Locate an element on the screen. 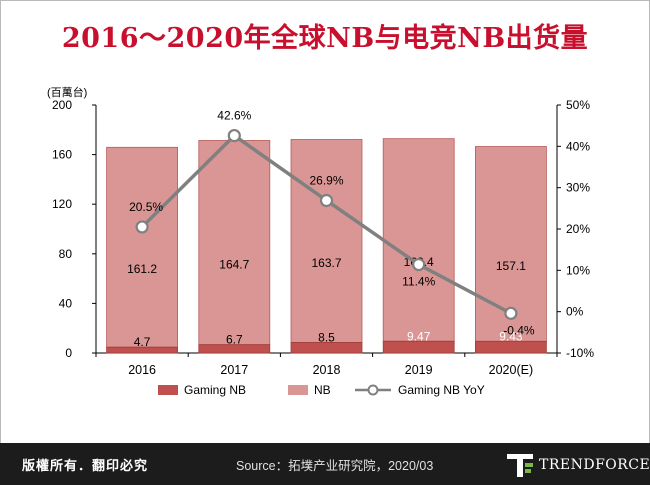 This screenshot has width=650, height=485. x-tick-label: 2016 is located at coordinates (142, 370).